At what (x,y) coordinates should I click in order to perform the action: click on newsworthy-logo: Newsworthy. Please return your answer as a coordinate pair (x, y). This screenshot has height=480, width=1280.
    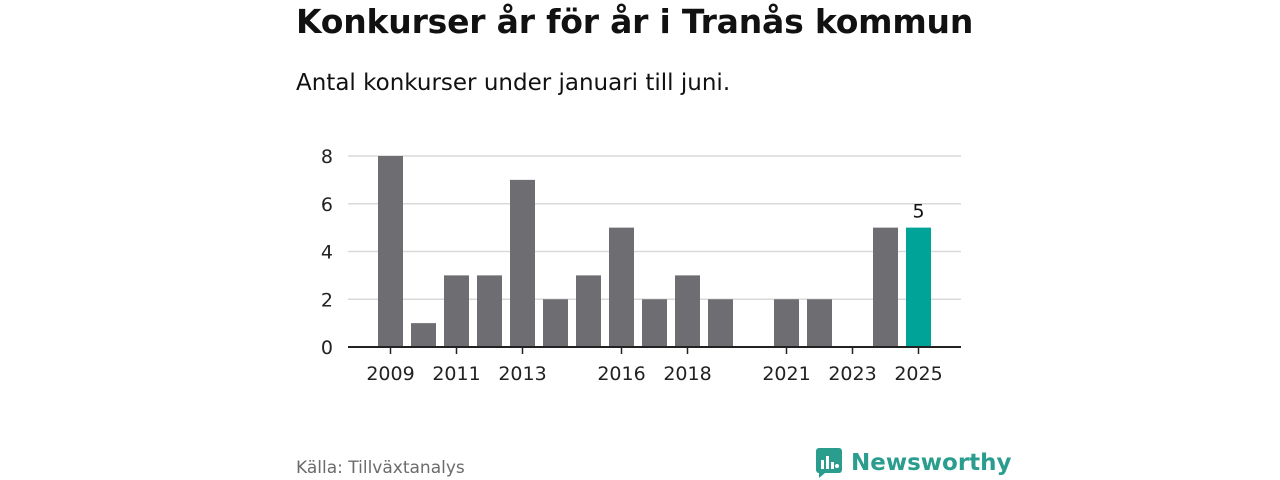
    Looking at the image, I should click on (913, 463).